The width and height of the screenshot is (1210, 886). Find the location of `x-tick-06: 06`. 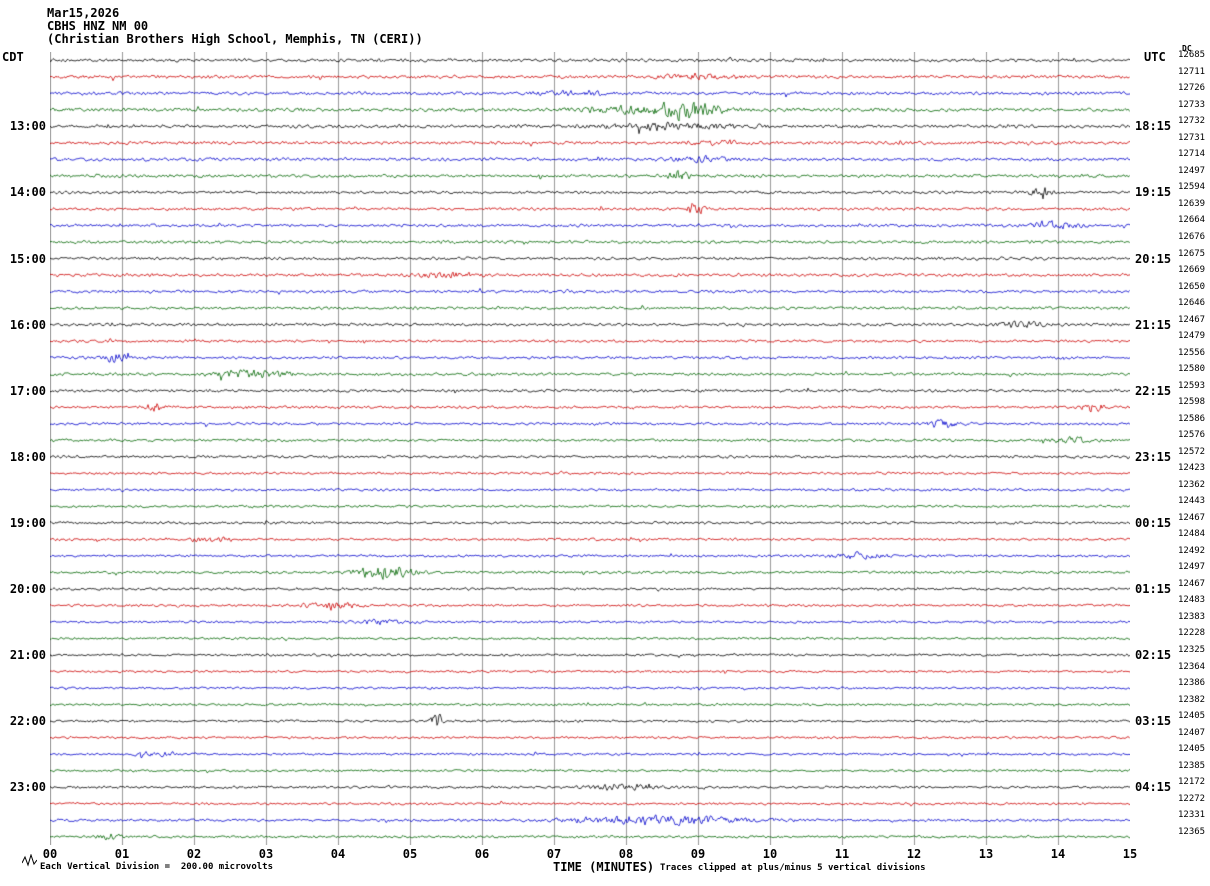

x-tick-06: 06 is located at coordinates (482, 854).